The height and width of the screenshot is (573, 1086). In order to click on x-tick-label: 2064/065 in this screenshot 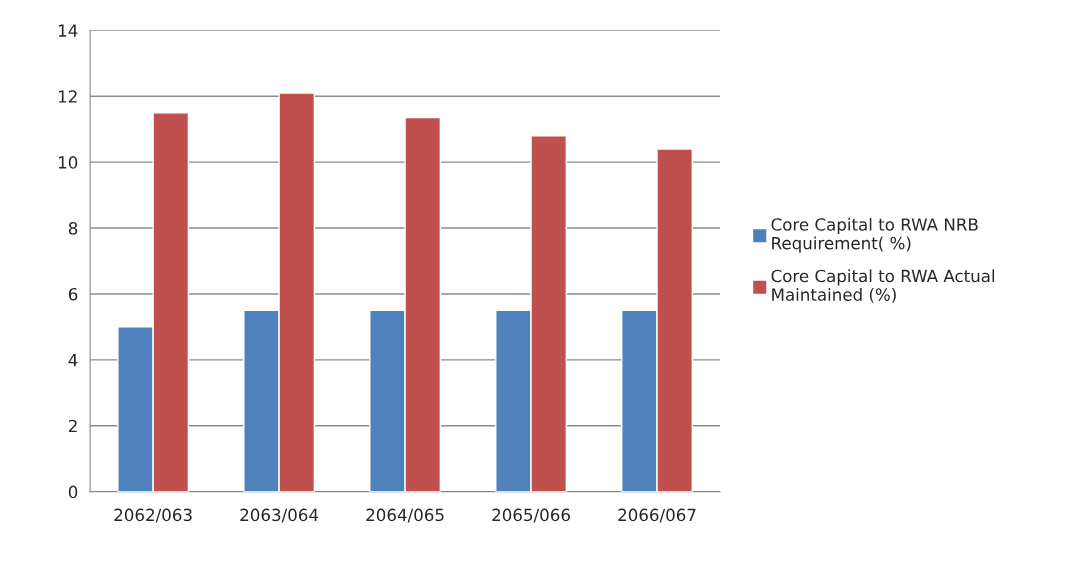, I will do `click(405, 515)`.